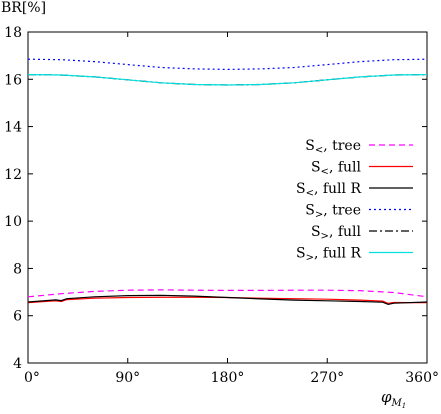  Describe the element at coordinates (327, 378) in the screenshot. I see `x-tick-label: 270°` at that location.